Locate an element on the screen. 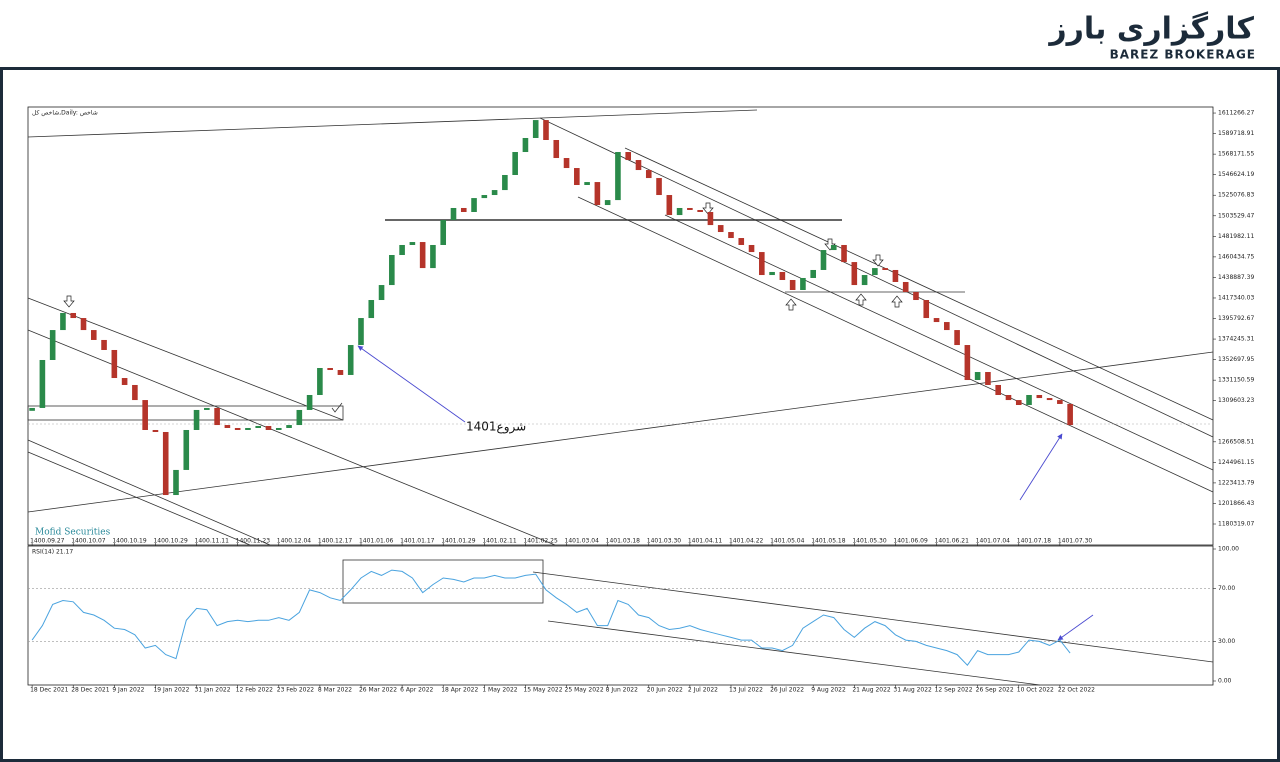 Image resolution: width=1280 pixels, height=762 pixels. x-tick-label: 1400.10.07 is located at coordinates (88, 541).